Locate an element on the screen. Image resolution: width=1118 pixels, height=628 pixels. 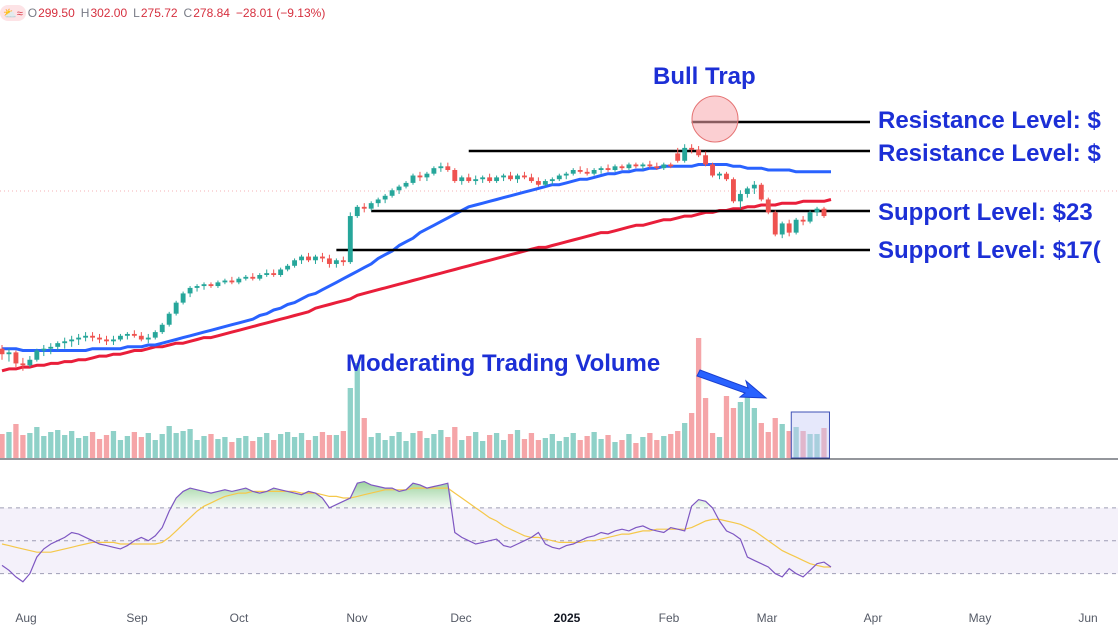
sun-cloud-icon: ⛅≈ is located at coordinates (13, 13).